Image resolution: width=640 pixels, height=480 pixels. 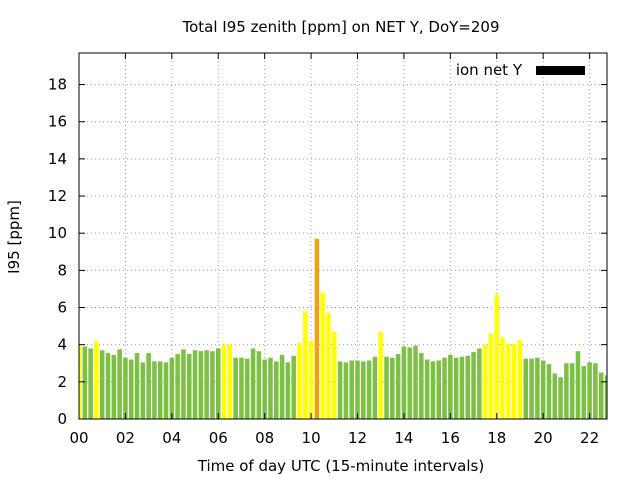 I want to click on y-tick-label: 14, so click(x=57, y=159).